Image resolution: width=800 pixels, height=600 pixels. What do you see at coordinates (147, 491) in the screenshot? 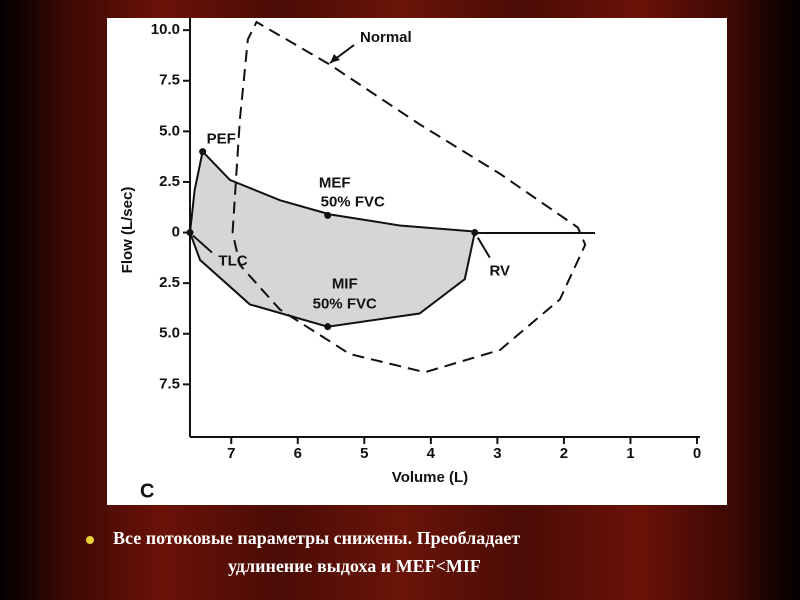
I see `panel-label: C` at bounding box center [147, 491].